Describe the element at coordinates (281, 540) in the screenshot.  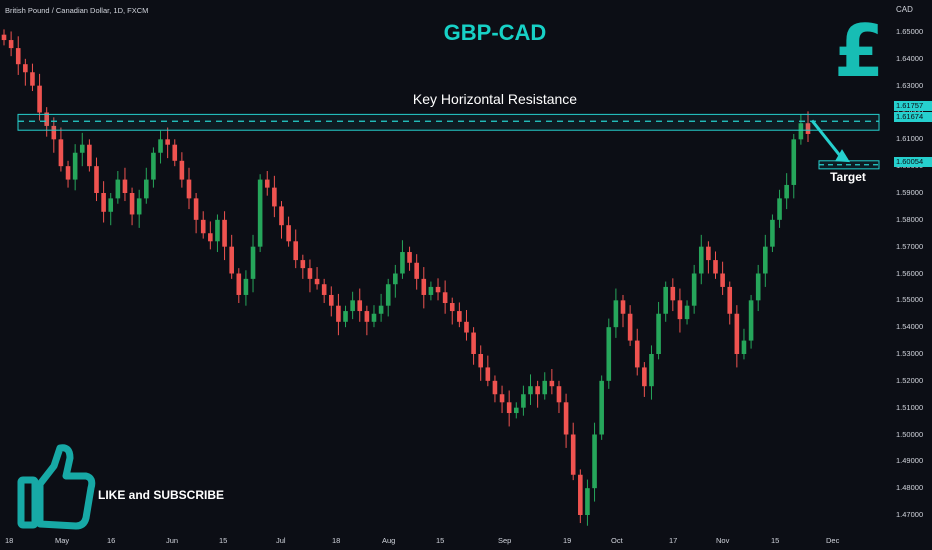
I see `x-tick-label: Jul` at that location.